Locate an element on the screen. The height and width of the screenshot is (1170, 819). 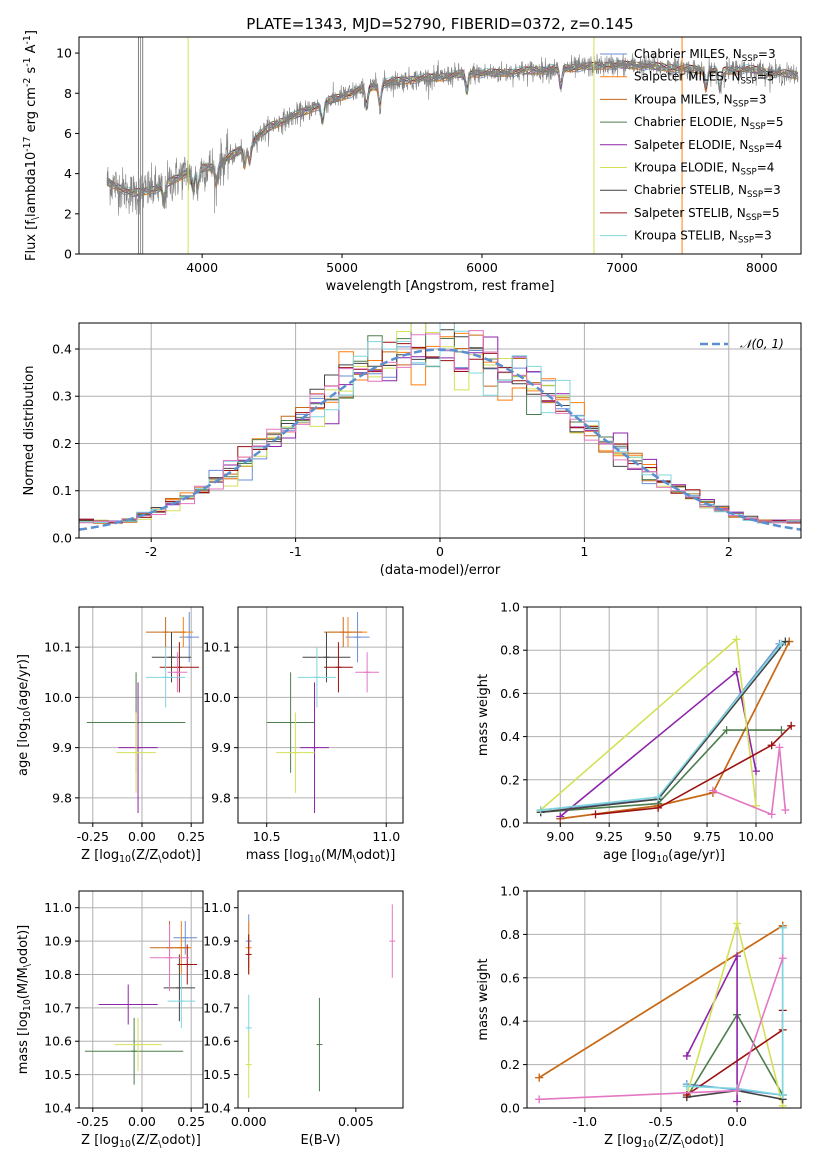
y-tick-label: 0.4 is located at coordinates (62, 348).